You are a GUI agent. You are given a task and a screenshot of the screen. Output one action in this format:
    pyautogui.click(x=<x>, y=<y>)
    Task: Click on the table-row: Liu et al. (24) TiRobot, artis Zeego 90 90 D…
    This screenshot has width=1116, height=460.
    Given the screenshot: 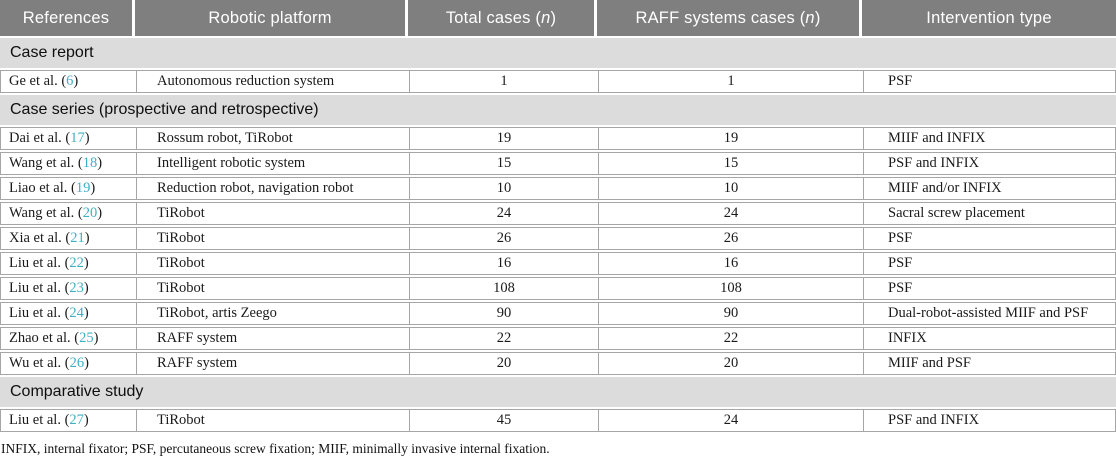 What is the action you would take?
    pyautogui.click(x=558, y=313)
    